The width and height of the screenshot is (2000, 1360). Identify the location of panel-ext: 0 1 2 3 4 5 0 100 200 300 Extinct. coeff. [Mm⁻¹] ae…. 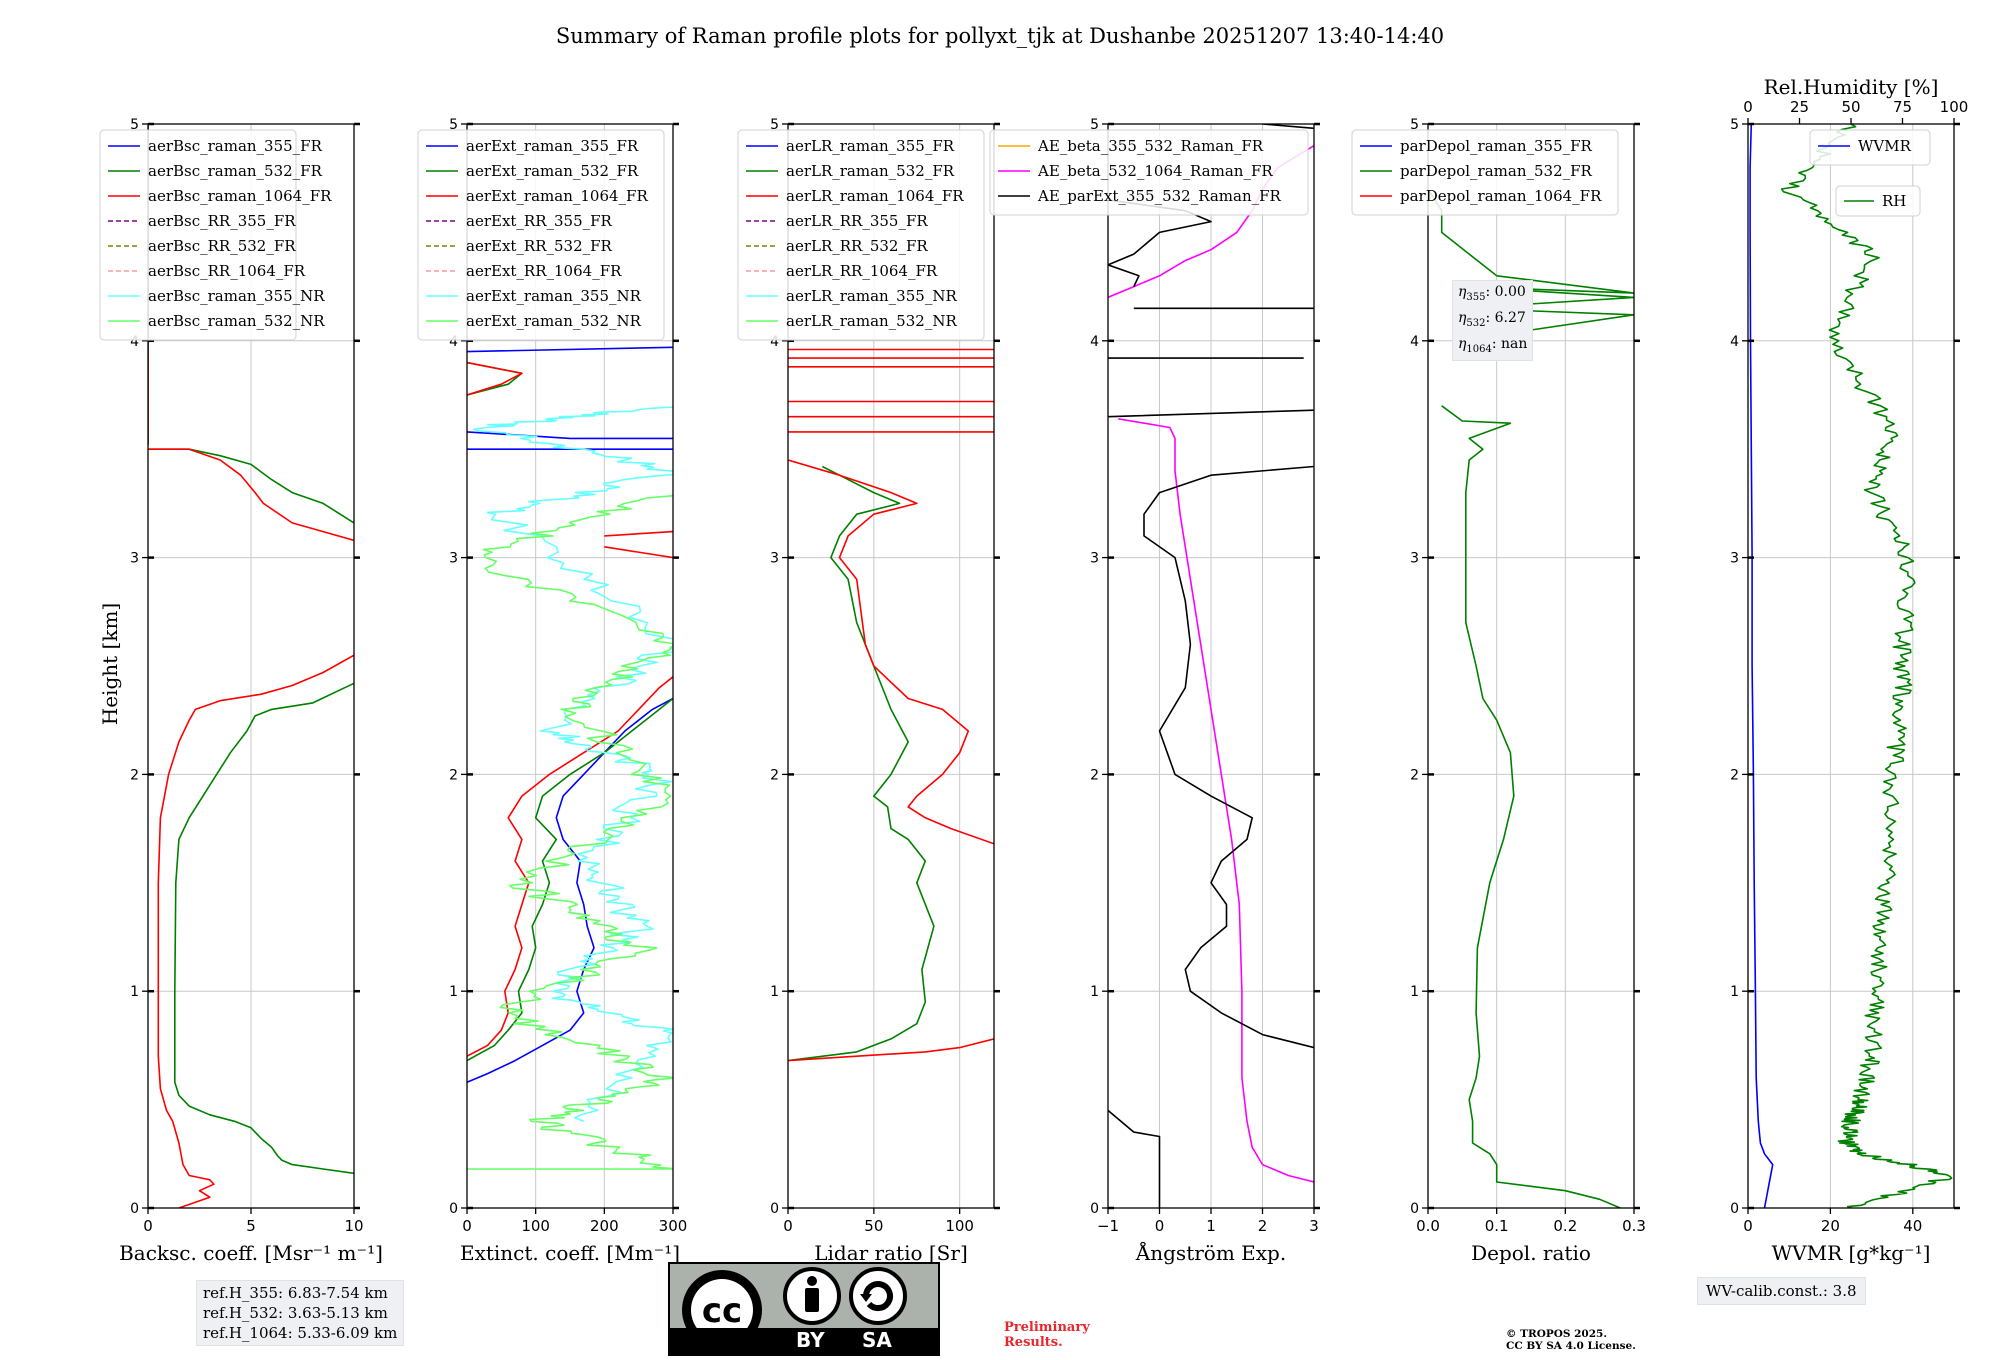
(552, 691).